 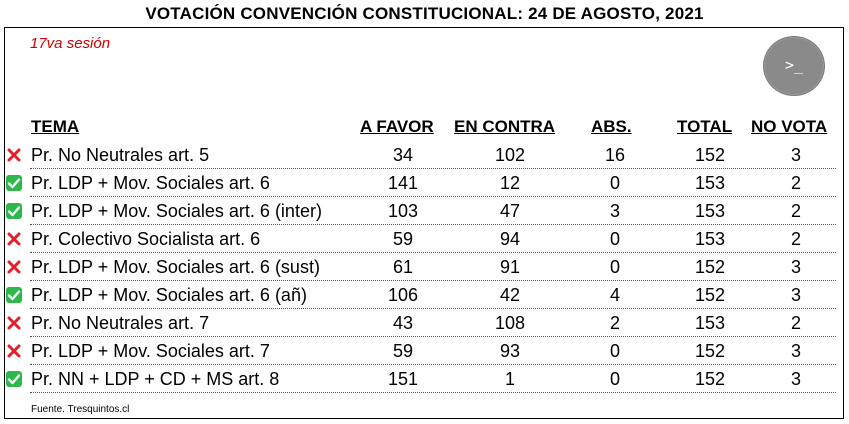 I want to click on cell-tema: Pr. Colectivo Socialista art. 6, so click(x=146, y=239).